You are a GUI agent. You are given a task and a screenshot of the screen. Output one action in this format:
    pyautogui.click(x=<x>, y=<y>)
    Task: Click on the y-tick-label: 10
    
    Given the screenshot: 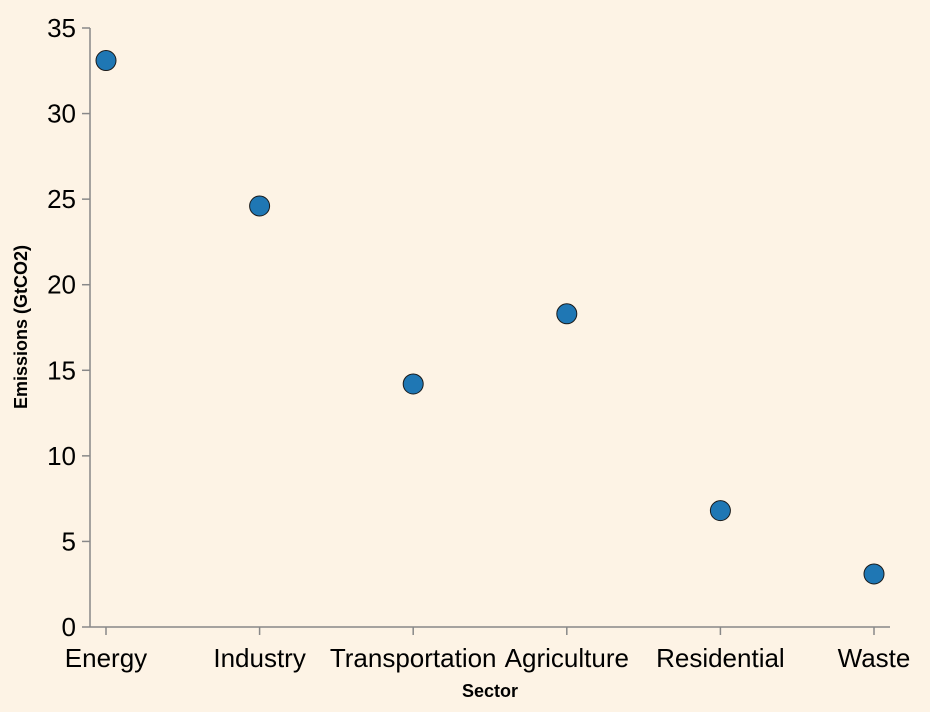 What is the action you would take?
    pyautogui.click(x=61, y=456)
    